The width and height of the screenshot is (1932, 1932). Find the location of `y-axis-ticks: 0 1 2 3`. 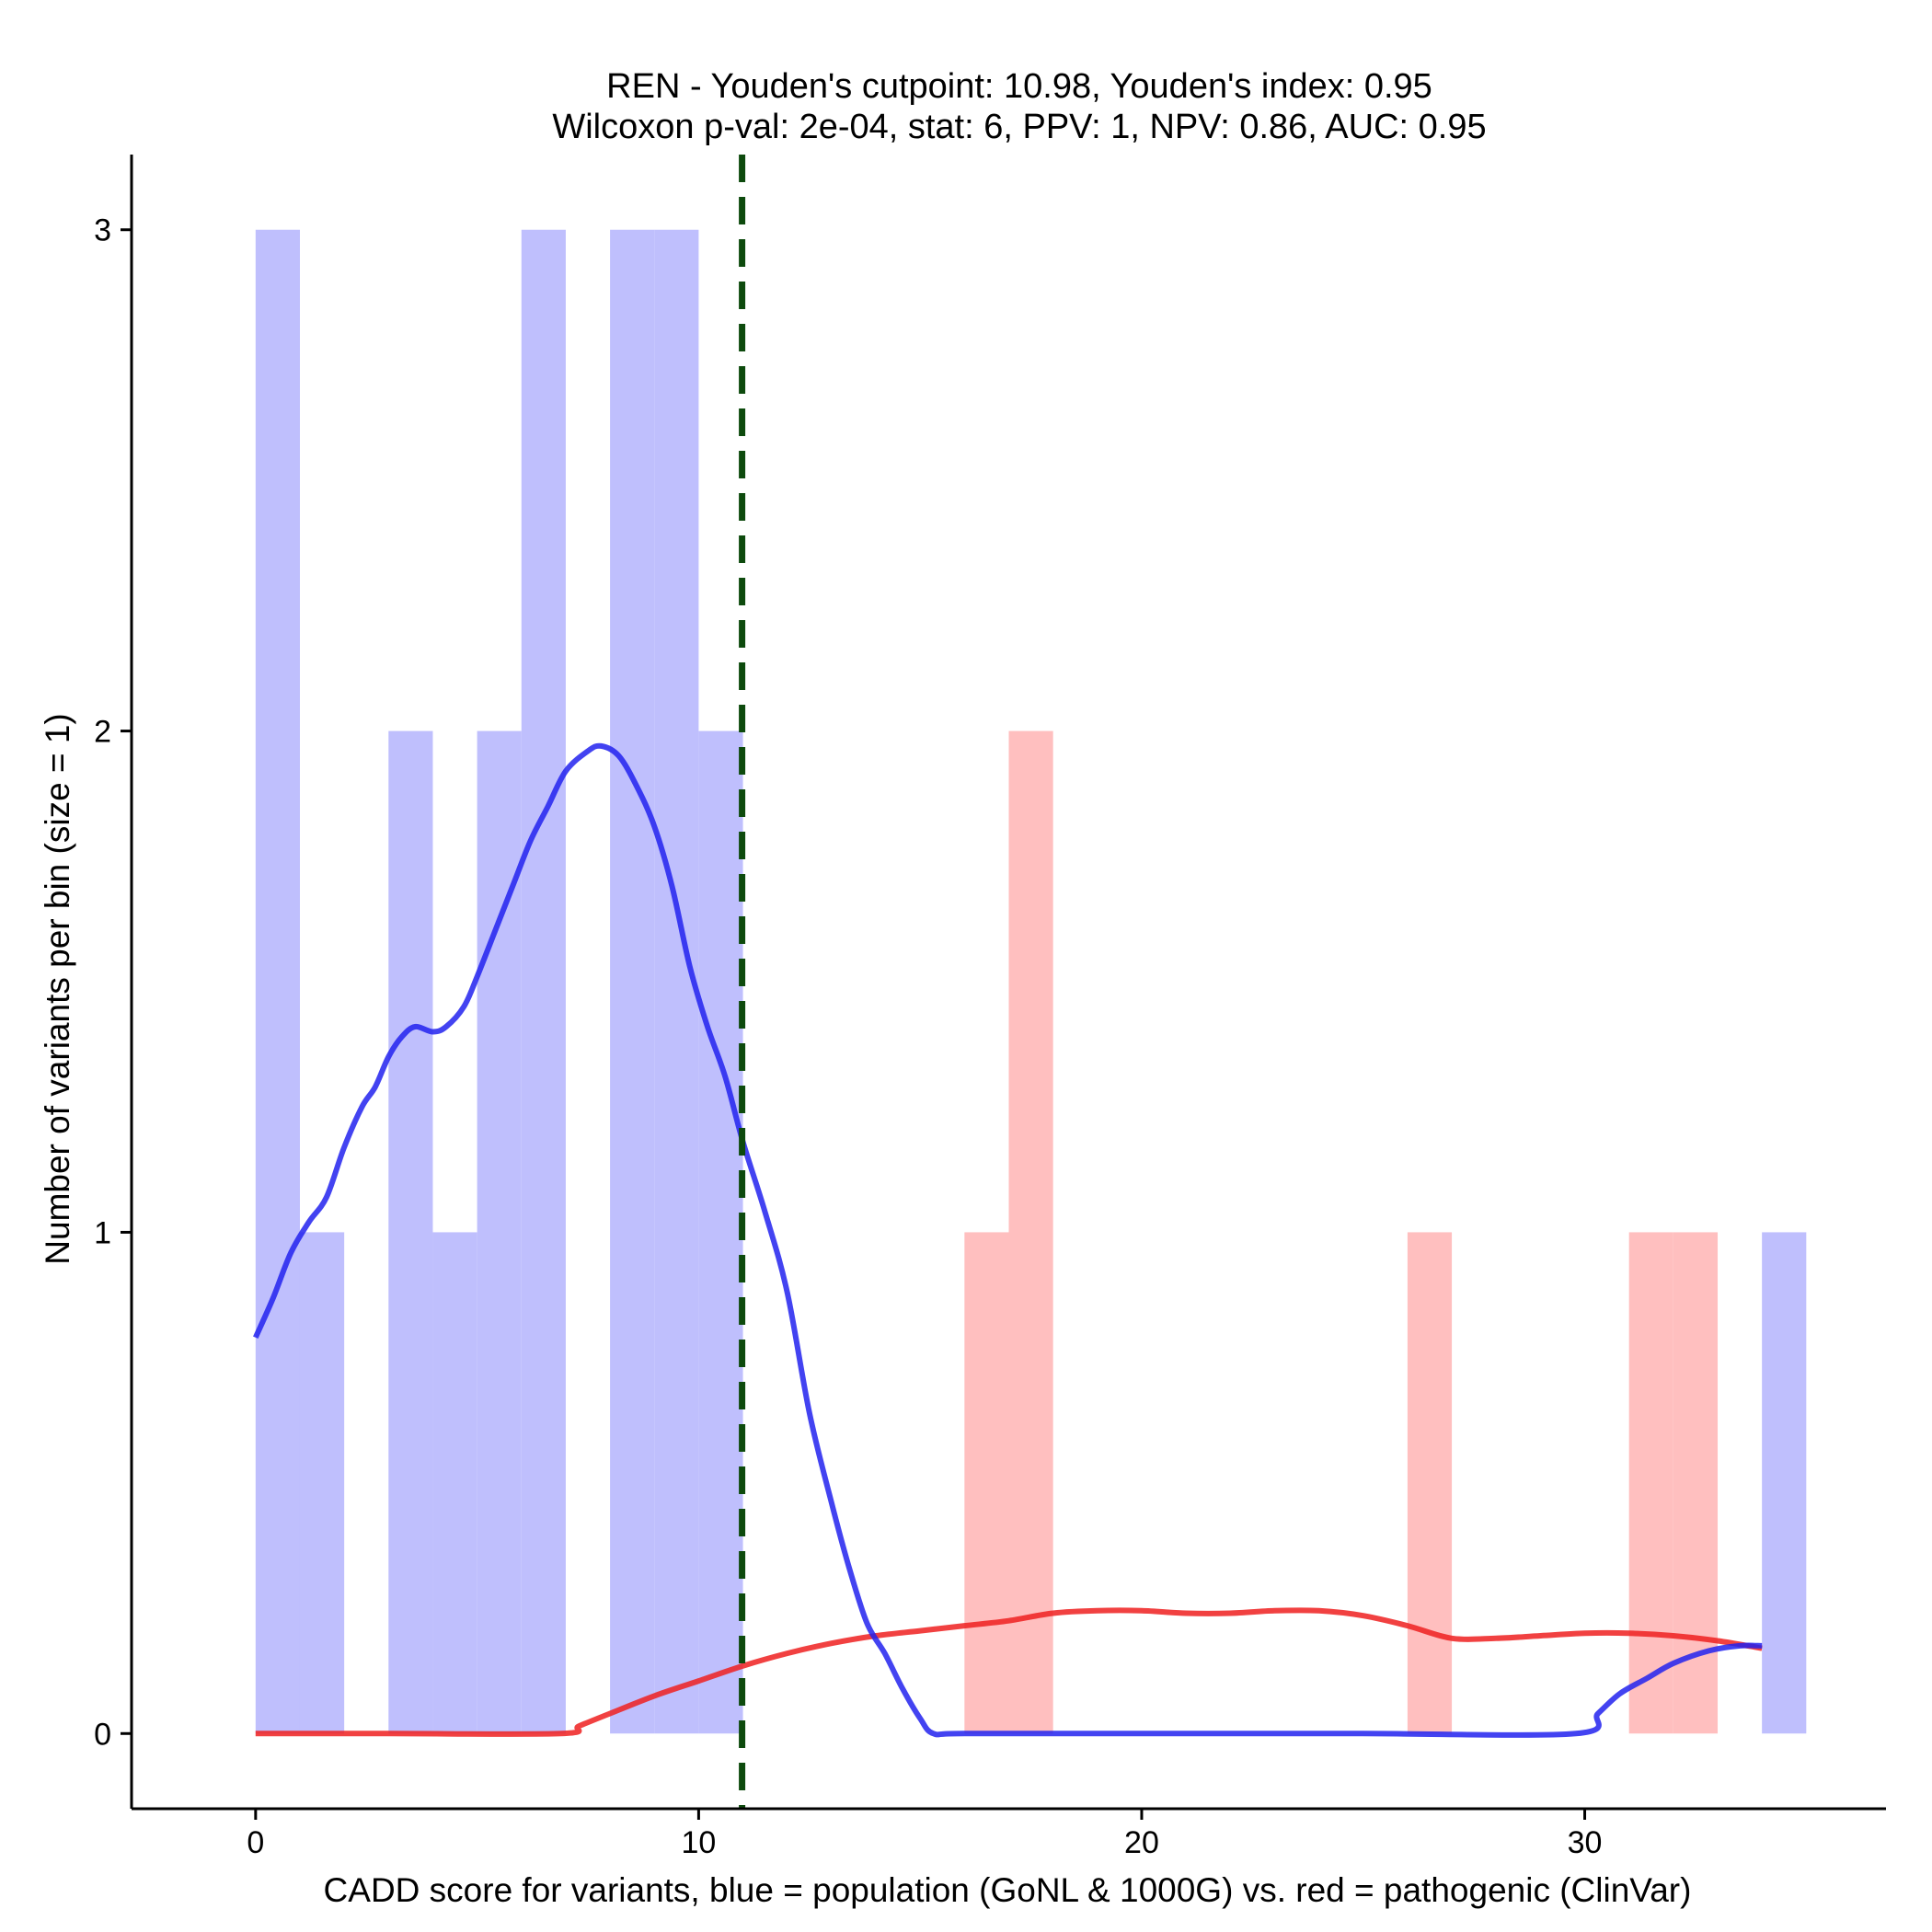

y-axis-ticks: 0 1 2 3 is located at coordinates (113, 982).